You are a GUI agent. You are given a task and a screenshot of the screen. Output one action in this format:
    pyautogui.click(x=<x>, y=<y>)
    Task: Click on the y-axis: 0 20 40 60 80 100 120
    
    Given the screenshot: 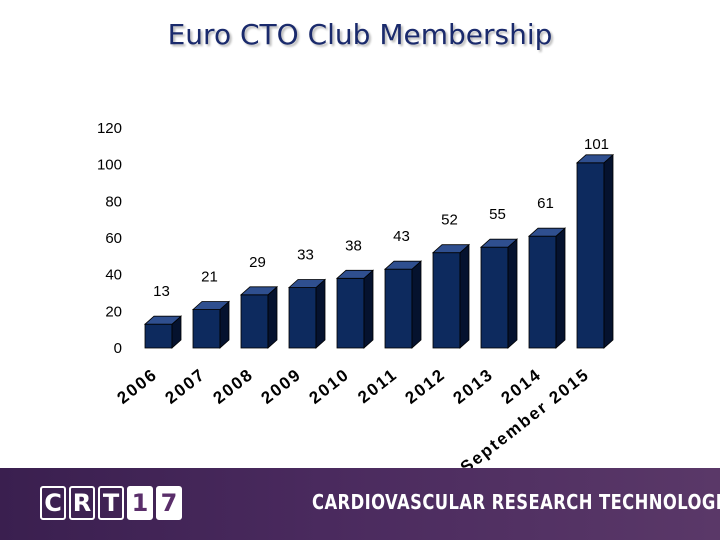 What is the action you would take?
    pyautogui.click(x=109, y=238)
    